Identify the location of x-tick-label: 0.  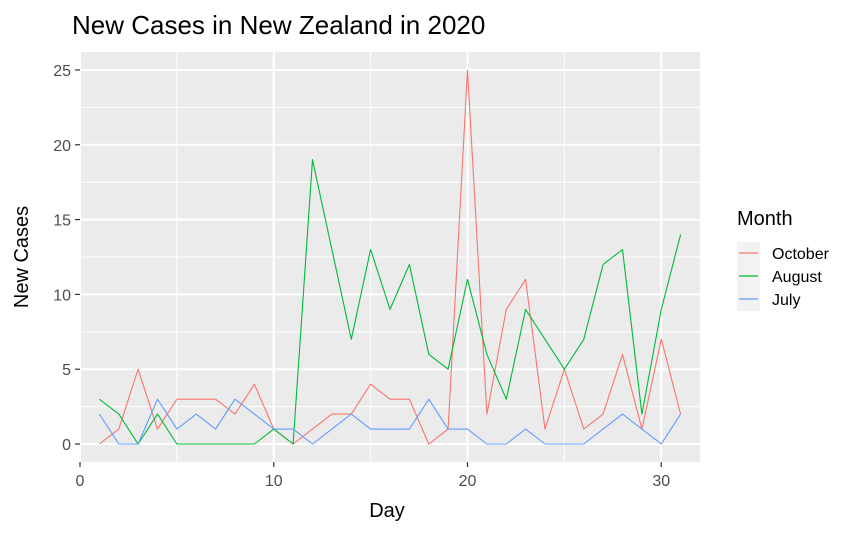
(80, 481).